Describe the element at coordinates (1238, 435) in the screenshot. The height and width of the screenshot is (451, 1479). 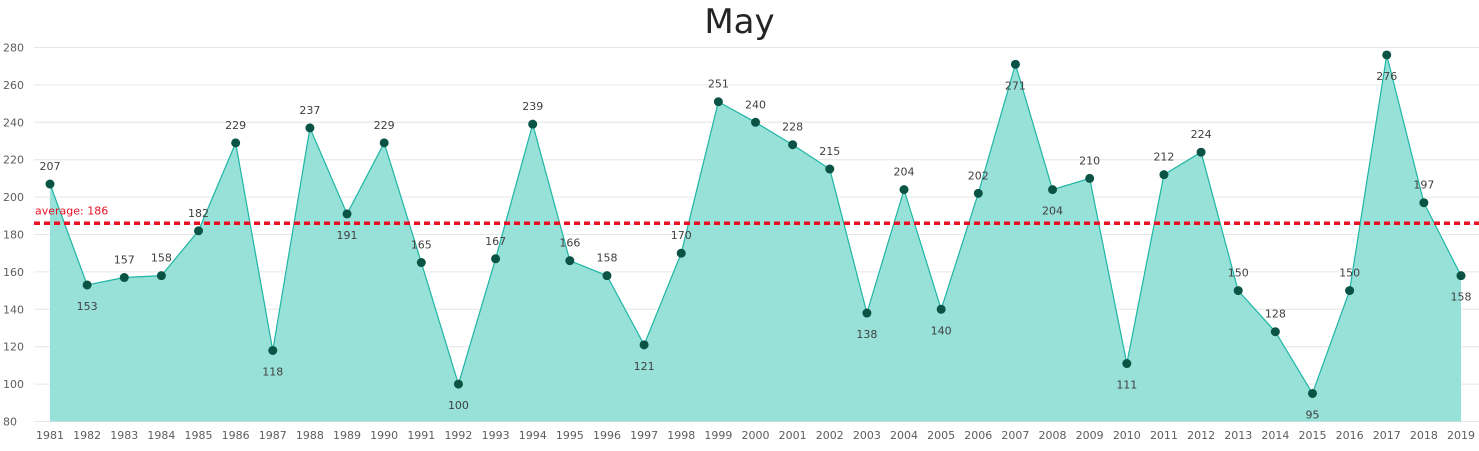
I see `x-tick-label: 2013` at that location.